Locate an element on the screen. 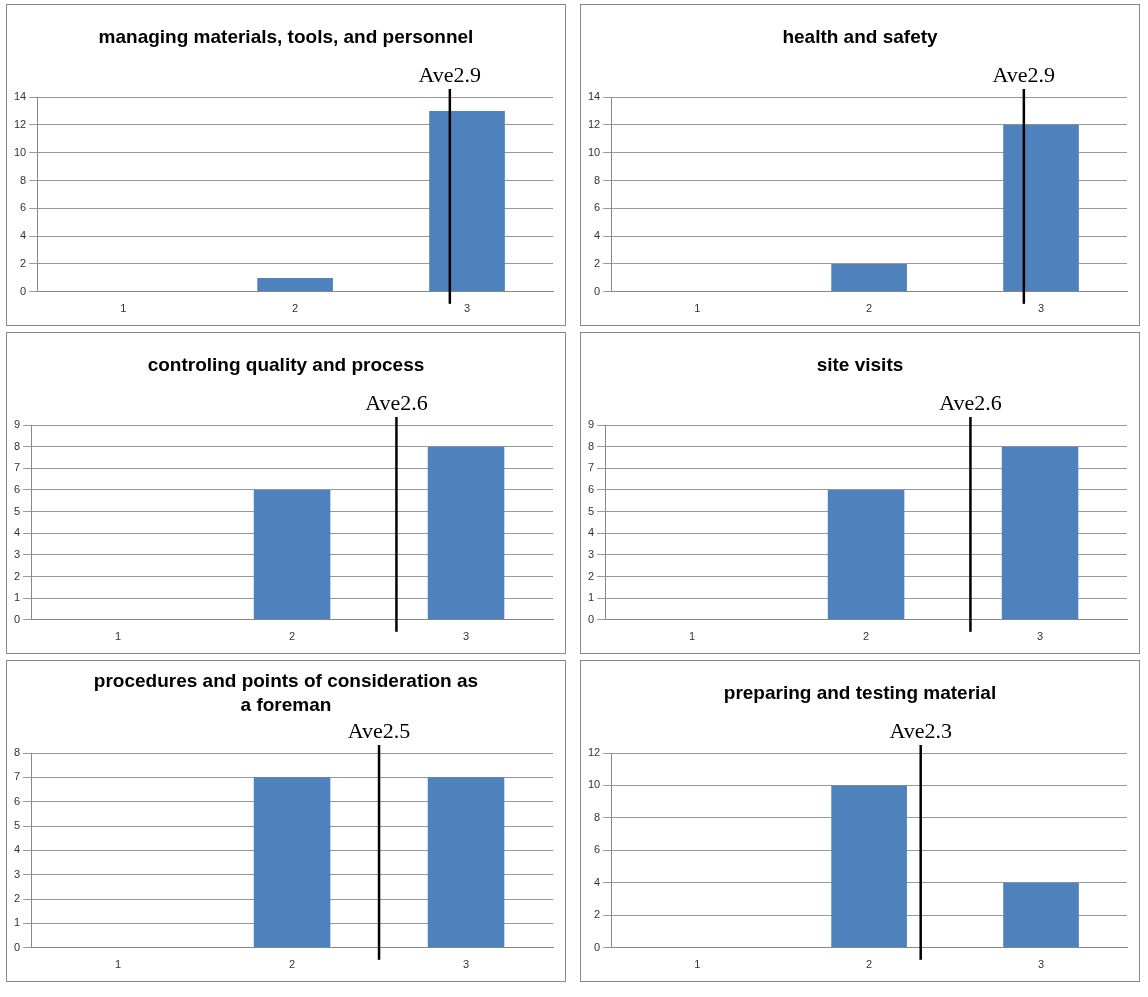 The image size is (1148, 997). chart-title: preparing and testing material is located at coordinates (860, 693).